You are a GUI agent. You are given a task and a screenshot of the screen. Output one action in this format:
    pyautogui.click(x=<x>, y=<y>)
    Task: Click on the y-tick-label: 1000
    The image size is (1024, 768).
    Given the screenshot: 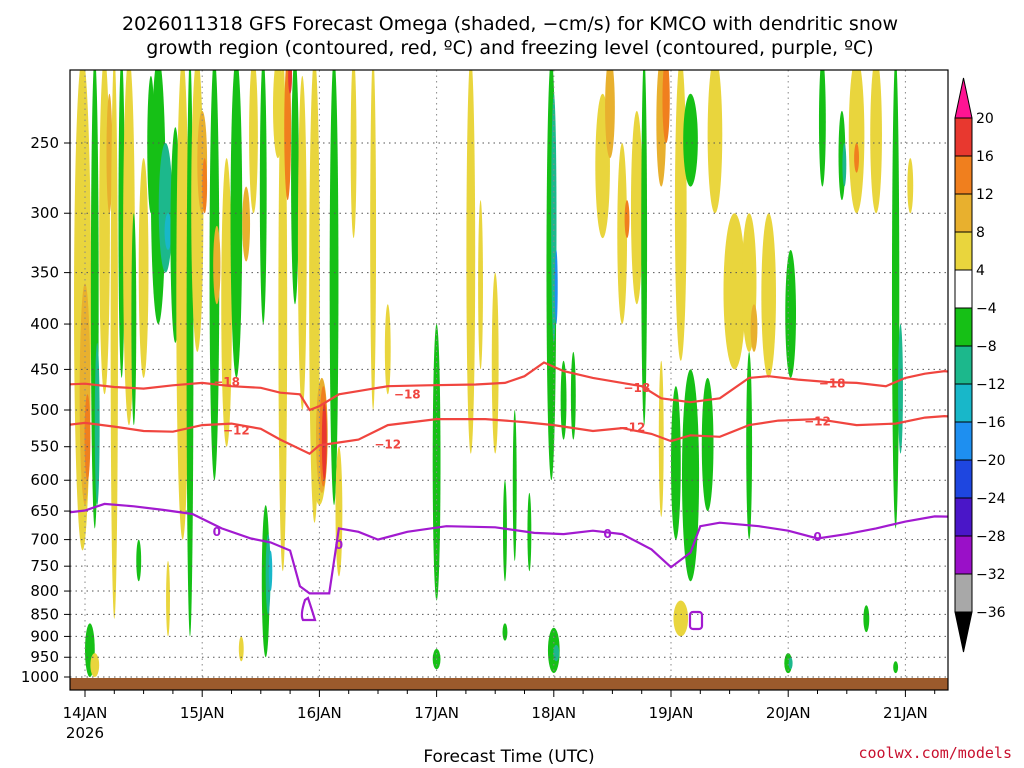 What is the action you would take?
    pyautogui.click(x=40, y=677)
    